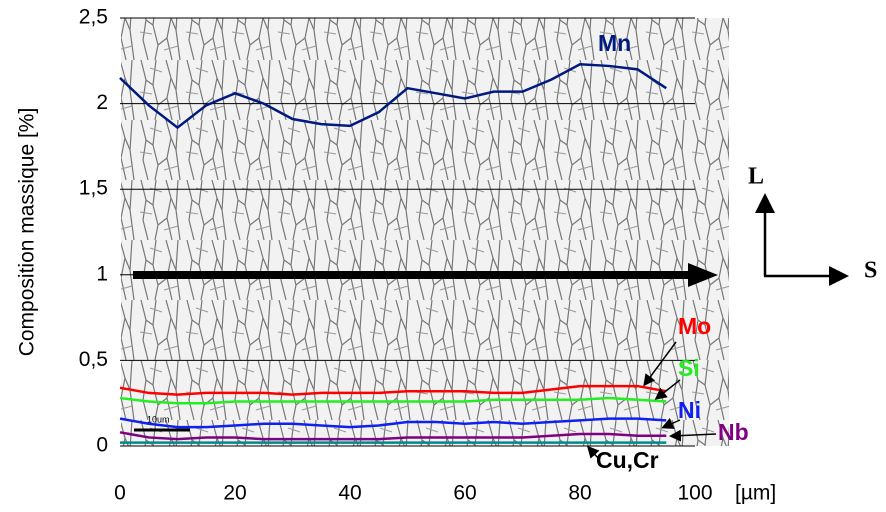 Image resolution: width=886 pixels, height=512 pixels. I want to click on series-label: Nb, so click(733, 432).